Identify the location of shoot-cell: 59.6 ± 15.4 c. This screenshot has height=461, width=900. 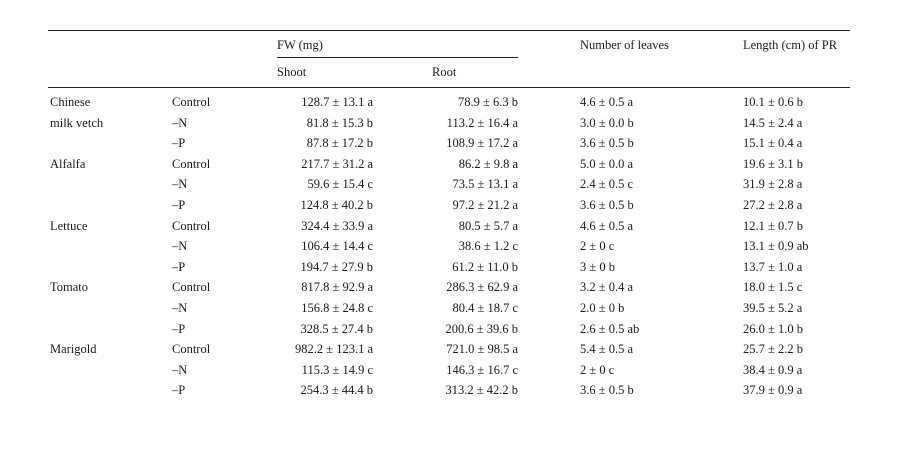
(340, 184).